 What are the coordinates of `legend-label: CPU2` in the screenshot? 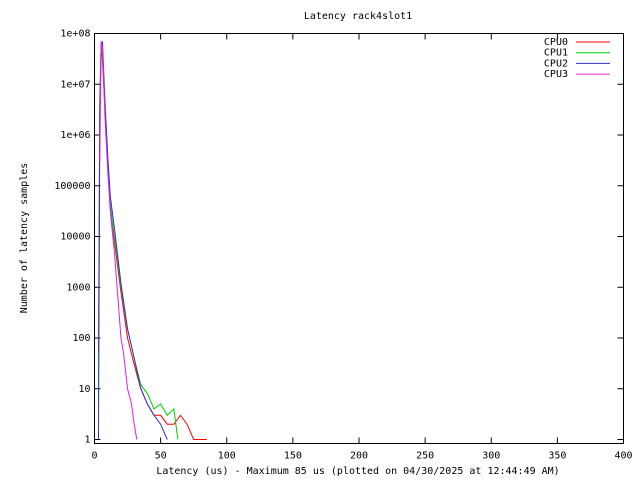 It's located at (556, 63).